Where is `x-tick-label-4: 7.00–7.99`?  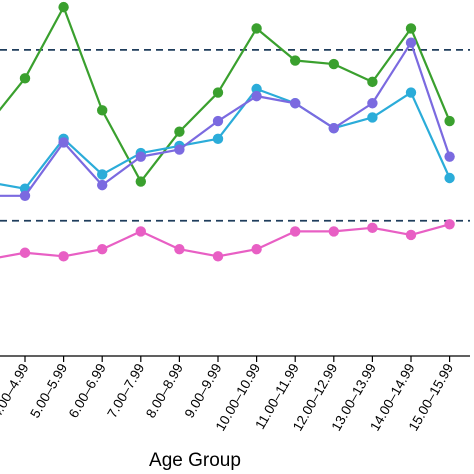
x-tick-label-4: 7.00–7.99 is located at coordinates (125, 391).